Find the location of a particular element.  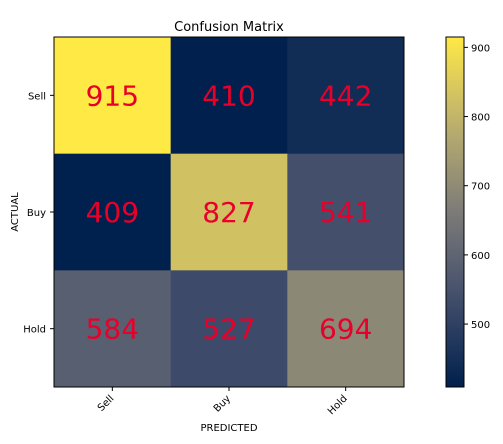

cell-value-label: 827 is located at coordinates (228, 212).